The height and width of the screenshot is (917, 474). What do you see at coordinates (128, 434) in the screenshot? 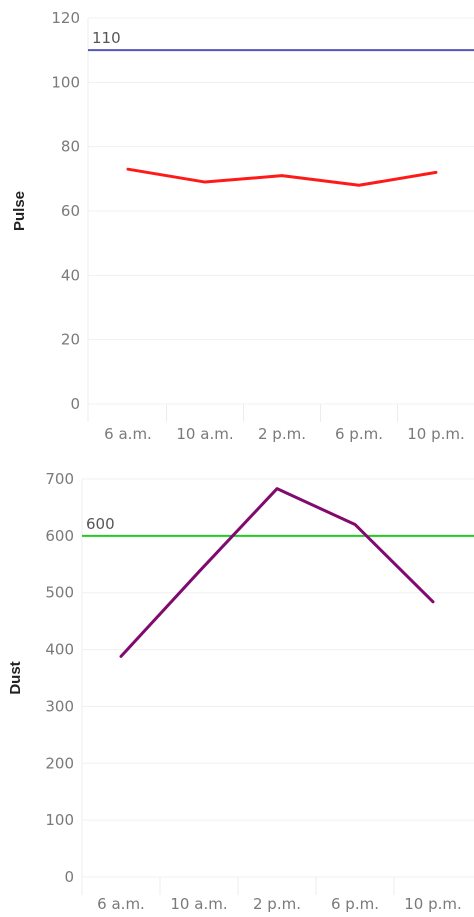
I see `pulse-x-tick-label: 6 a.m.` at bounding box center [128, 434].